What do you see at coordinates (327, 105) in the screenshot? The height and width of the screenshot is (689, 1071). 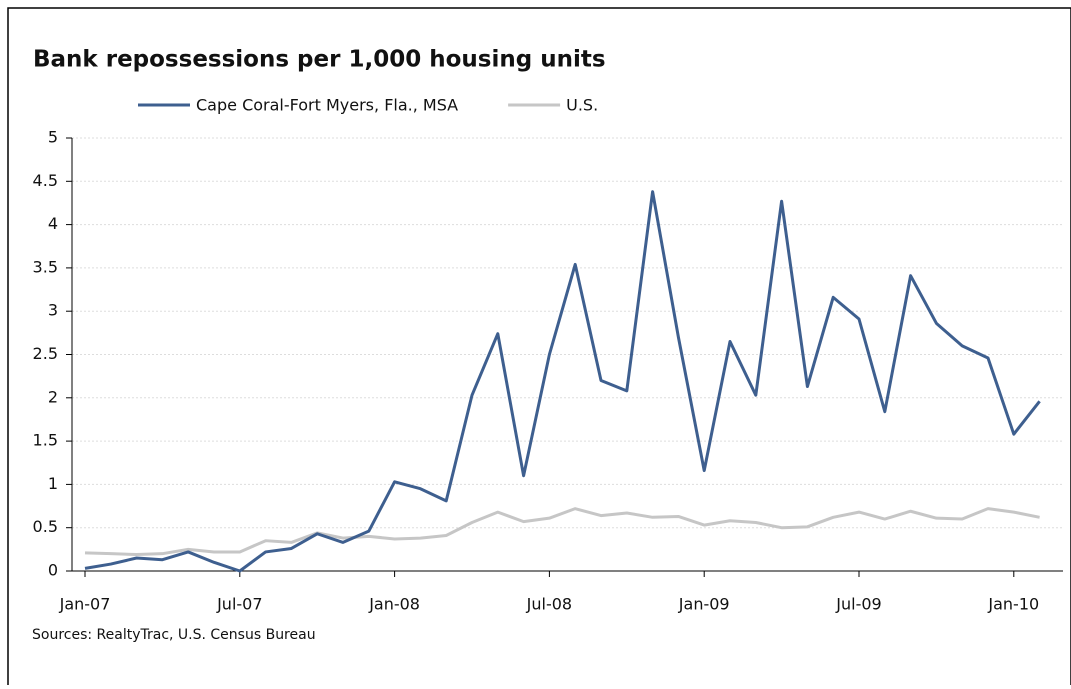 I see `legend-label: Cape Coral-Fort Myers, Fla., MSA` at bounding box center [327, 105].